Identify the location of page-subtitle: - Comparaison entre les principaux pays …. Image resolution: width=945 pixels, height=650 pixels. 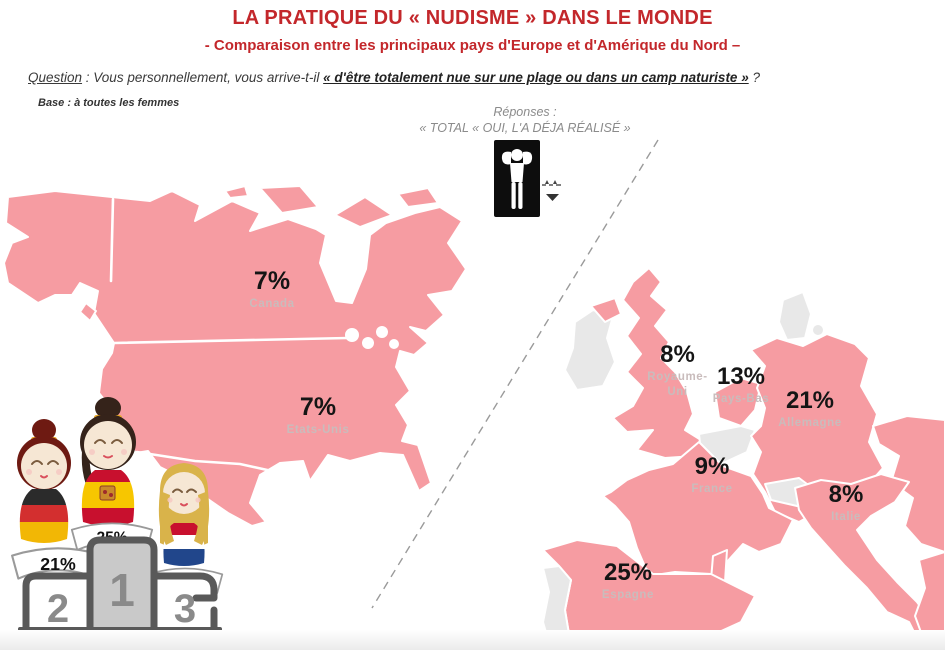
(472, 45).